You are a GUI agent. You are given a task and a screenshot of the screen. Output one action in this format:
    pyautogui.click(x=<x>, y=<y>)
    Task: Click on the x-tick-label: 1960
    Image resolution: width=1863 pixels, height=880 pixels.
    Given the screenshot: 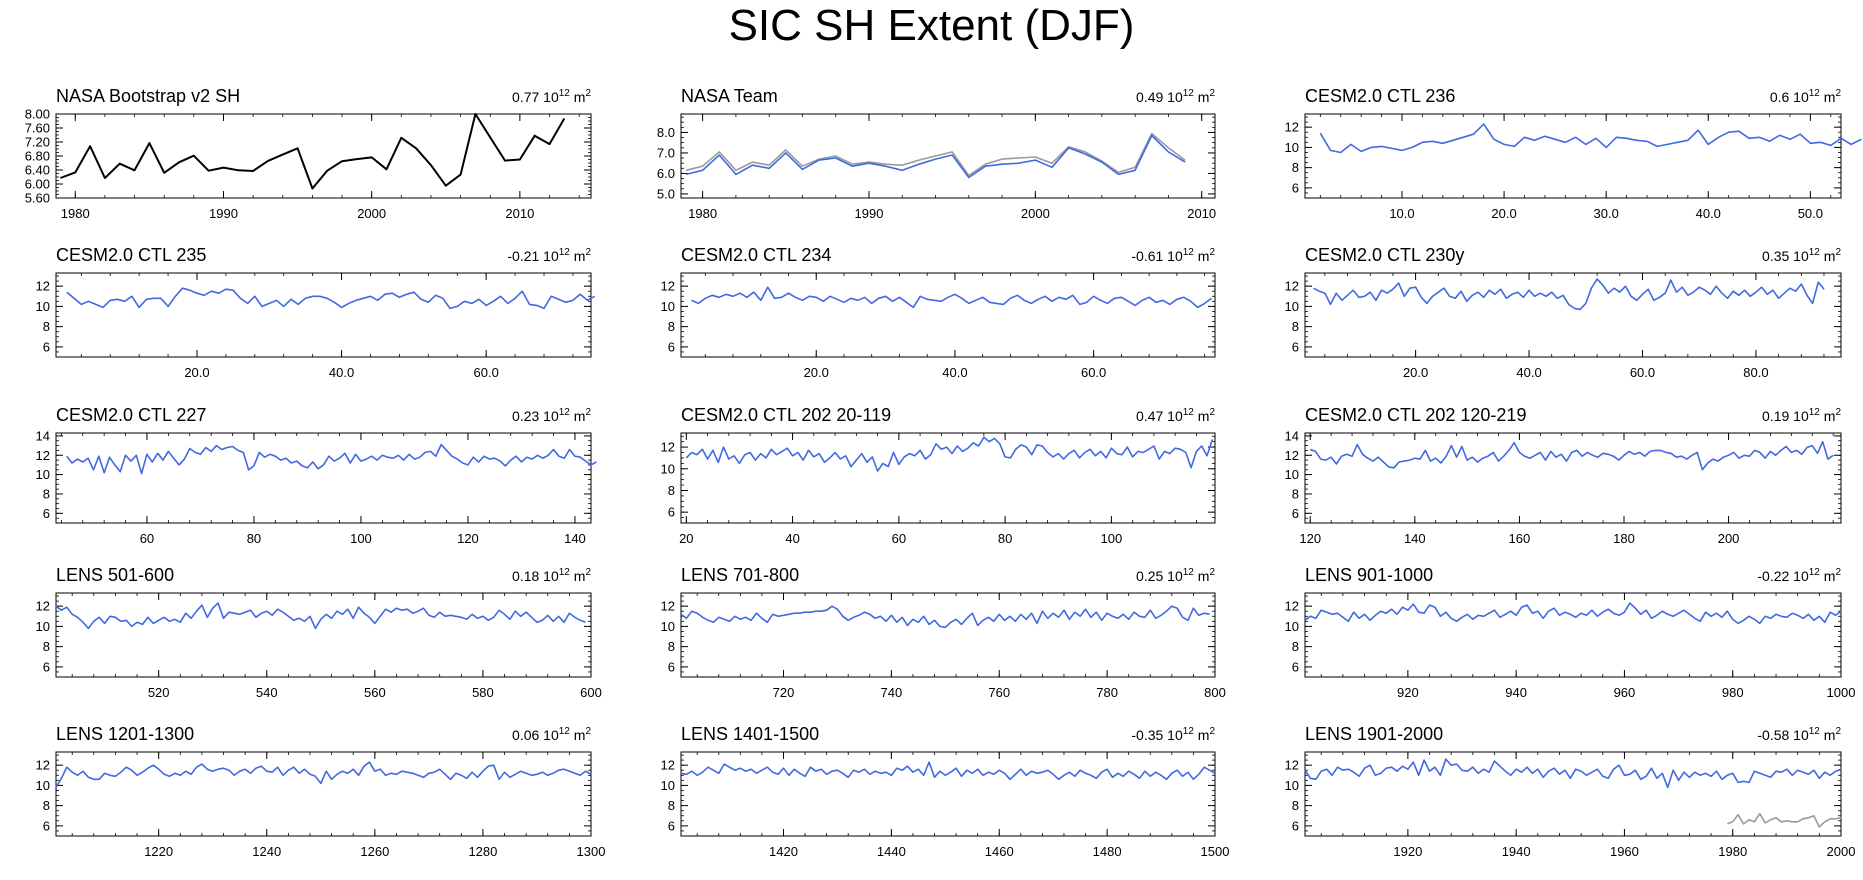 What is the action you would take?
    pyautogui.click(x=1624, y=851)
    